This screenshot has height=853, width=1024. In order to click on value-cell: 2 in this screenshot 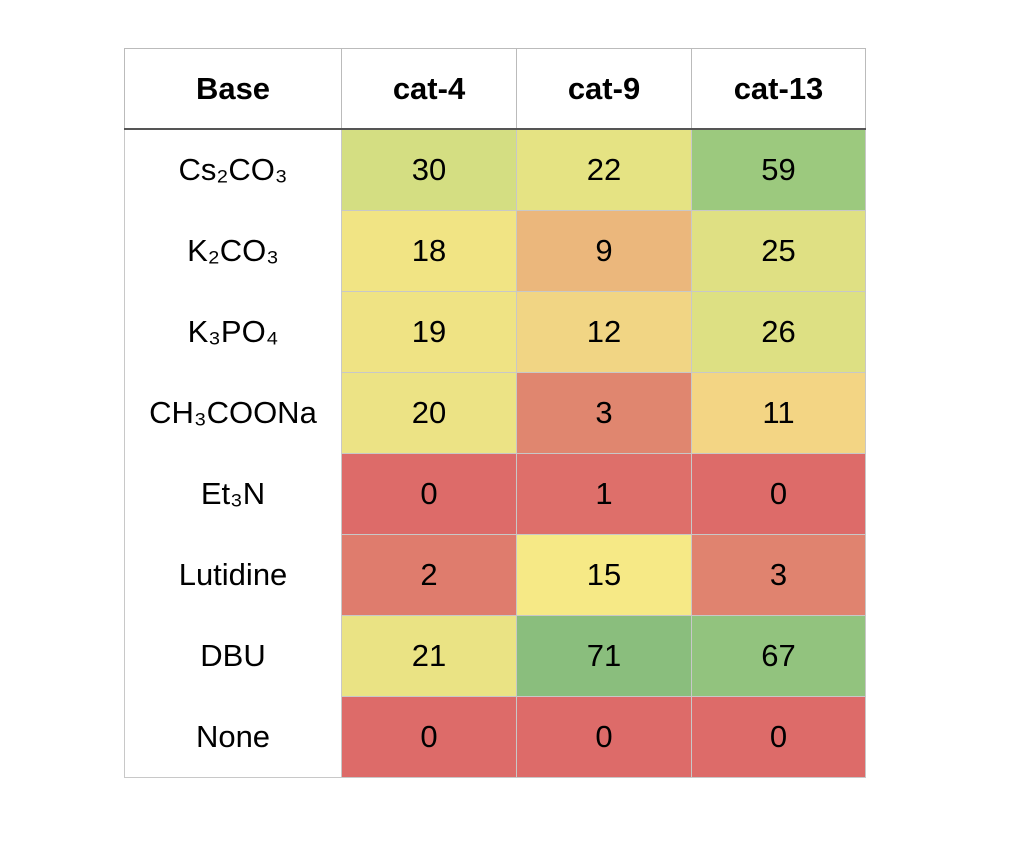, I will do `click(429, 575)`.